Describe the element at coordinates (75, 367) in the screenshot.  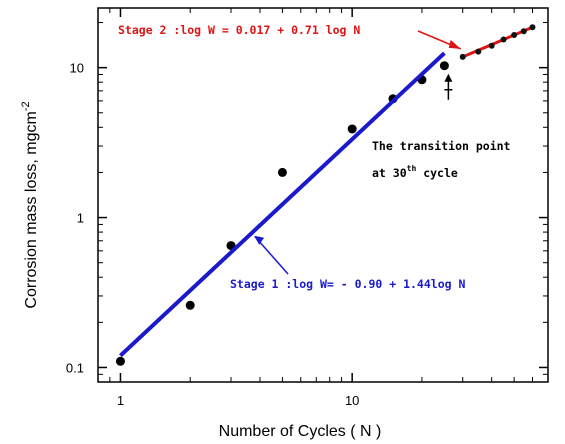
I see `y-tick-label: 0.1` at that location.